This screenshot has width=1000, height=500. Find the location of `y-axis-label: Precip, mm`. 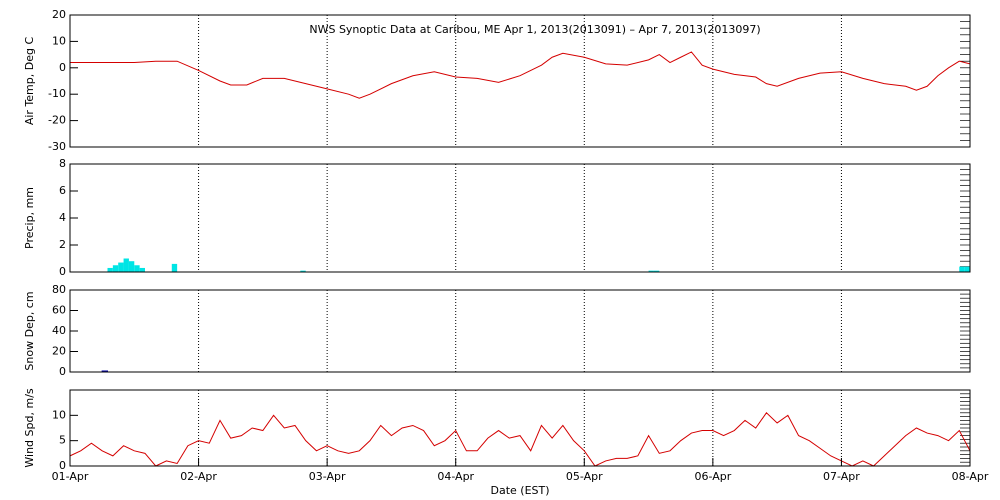

y-axis-label: Precip, mm is located at coordinates (29, 218).